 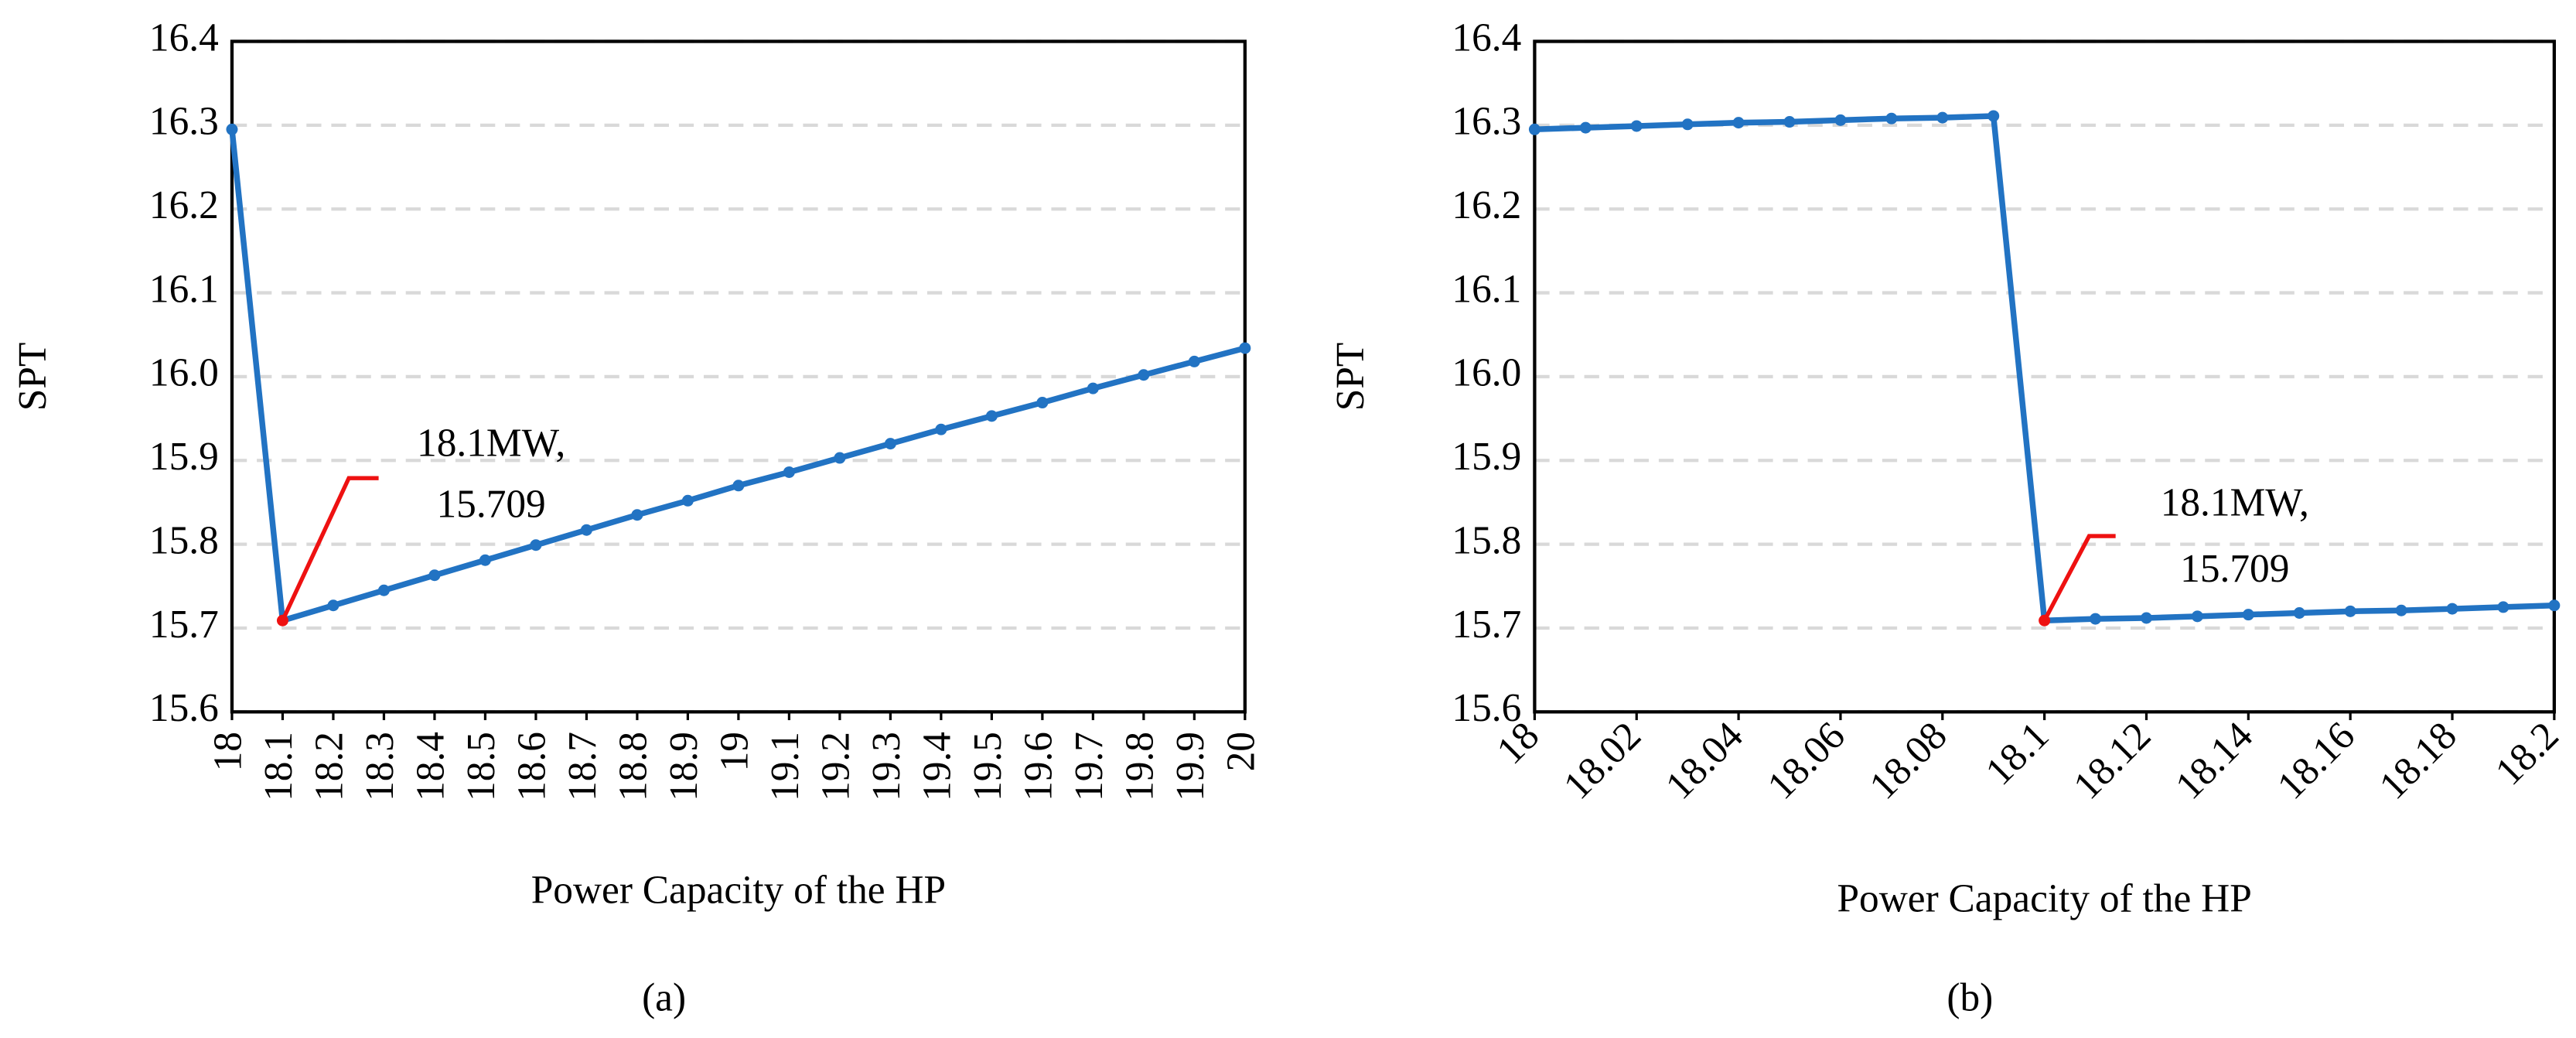 What do you see at coordinates (1970, 998) in the screenshot?
I see `caption: (b)` at bounding box center [1970, 998].